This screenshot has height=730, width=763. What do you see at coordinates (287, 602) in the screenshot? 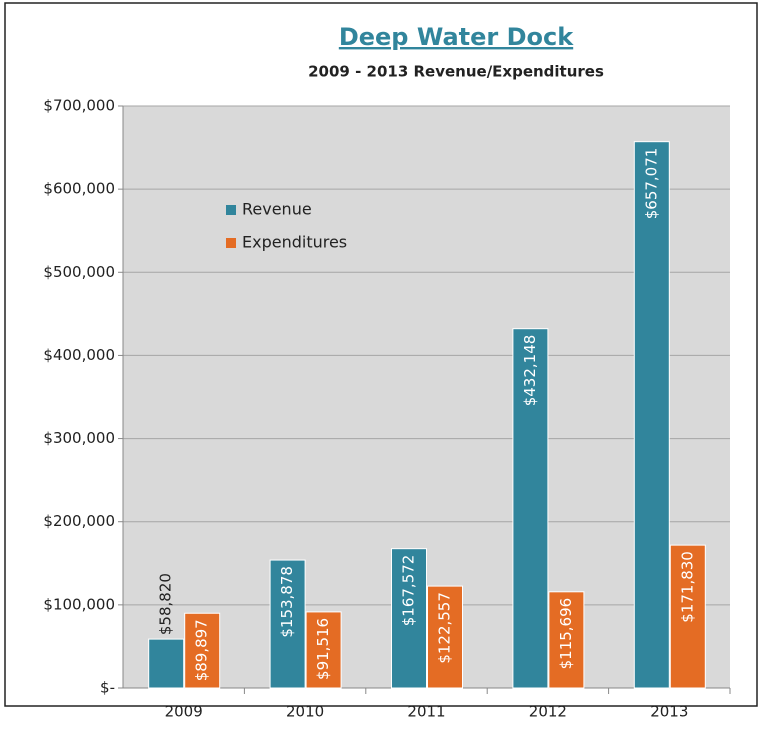
I see `data-label: $153,878` at bounding box center [287, 602].